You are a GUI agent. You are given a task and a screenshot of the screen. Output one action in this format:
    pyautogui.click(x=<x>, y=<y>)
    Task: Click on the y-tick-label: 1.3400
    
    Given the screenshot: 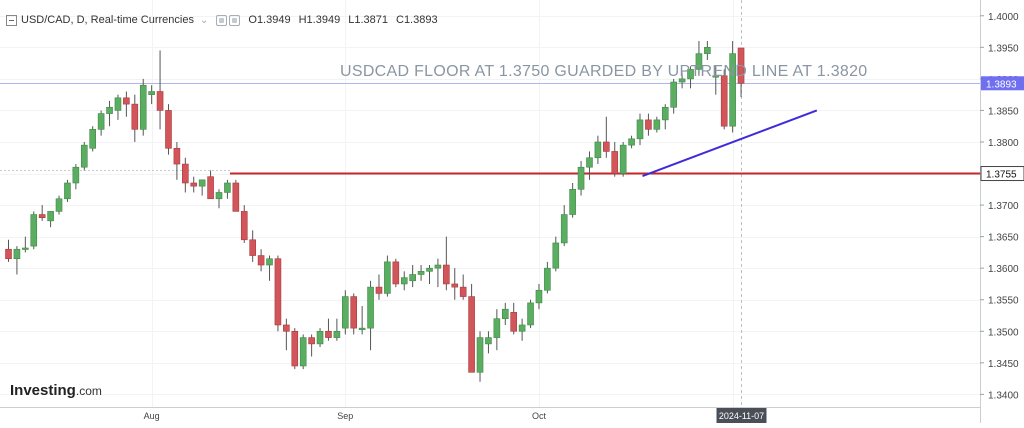 What is the action you would take?
    pyautogui.click(x=1003, y=395)
    